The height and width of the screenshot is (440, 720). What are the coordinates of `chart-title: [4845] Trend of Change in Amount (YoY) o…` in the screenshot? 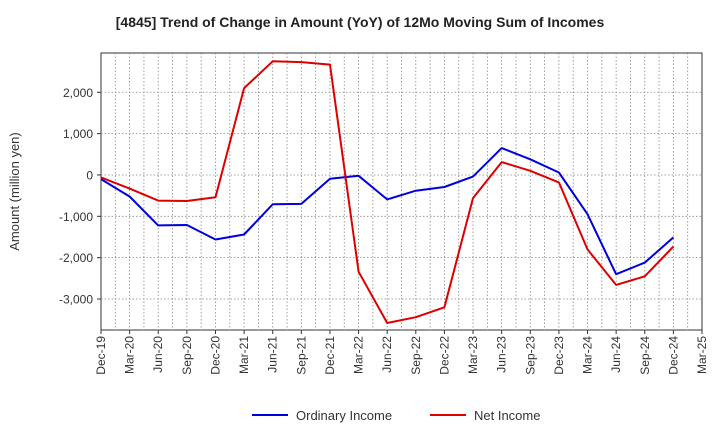 It's located at (360, 22).